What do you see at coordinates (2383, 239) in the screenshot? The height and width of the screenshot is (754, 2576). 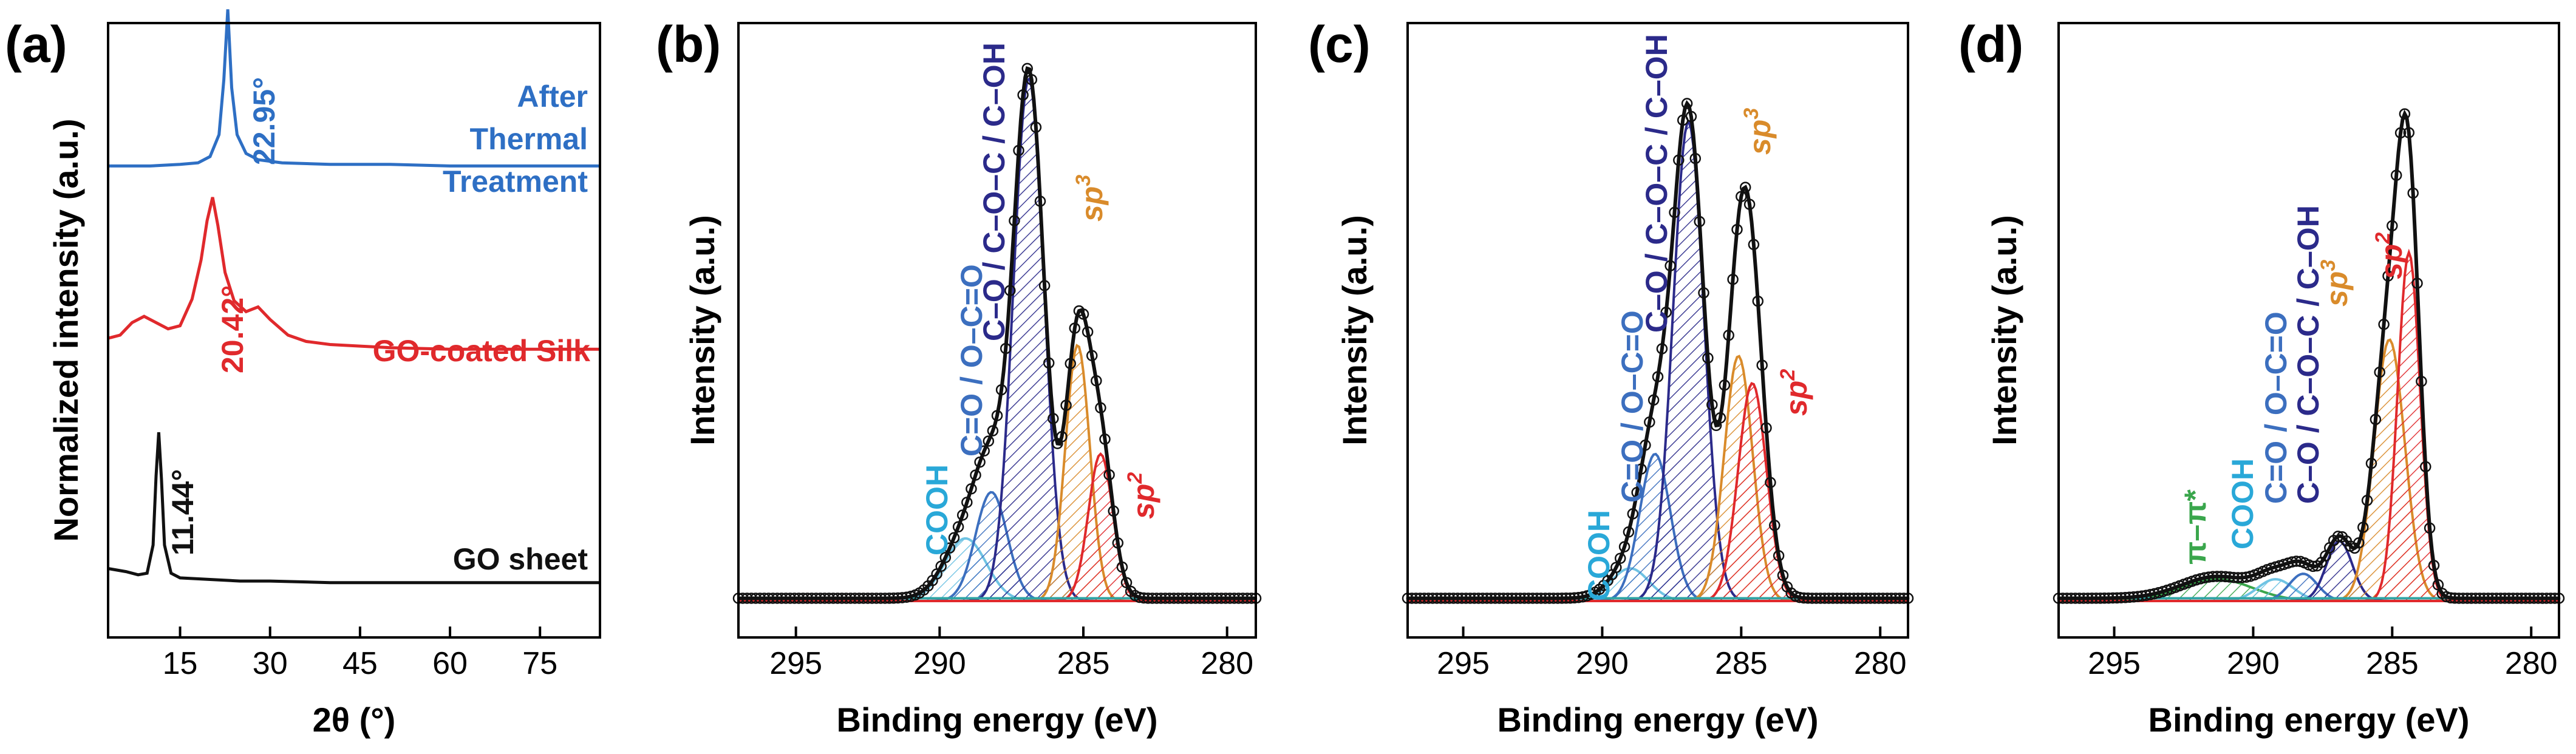 I see `panel-d-sp2-sup: 2` at bounding box center [2383, 239].